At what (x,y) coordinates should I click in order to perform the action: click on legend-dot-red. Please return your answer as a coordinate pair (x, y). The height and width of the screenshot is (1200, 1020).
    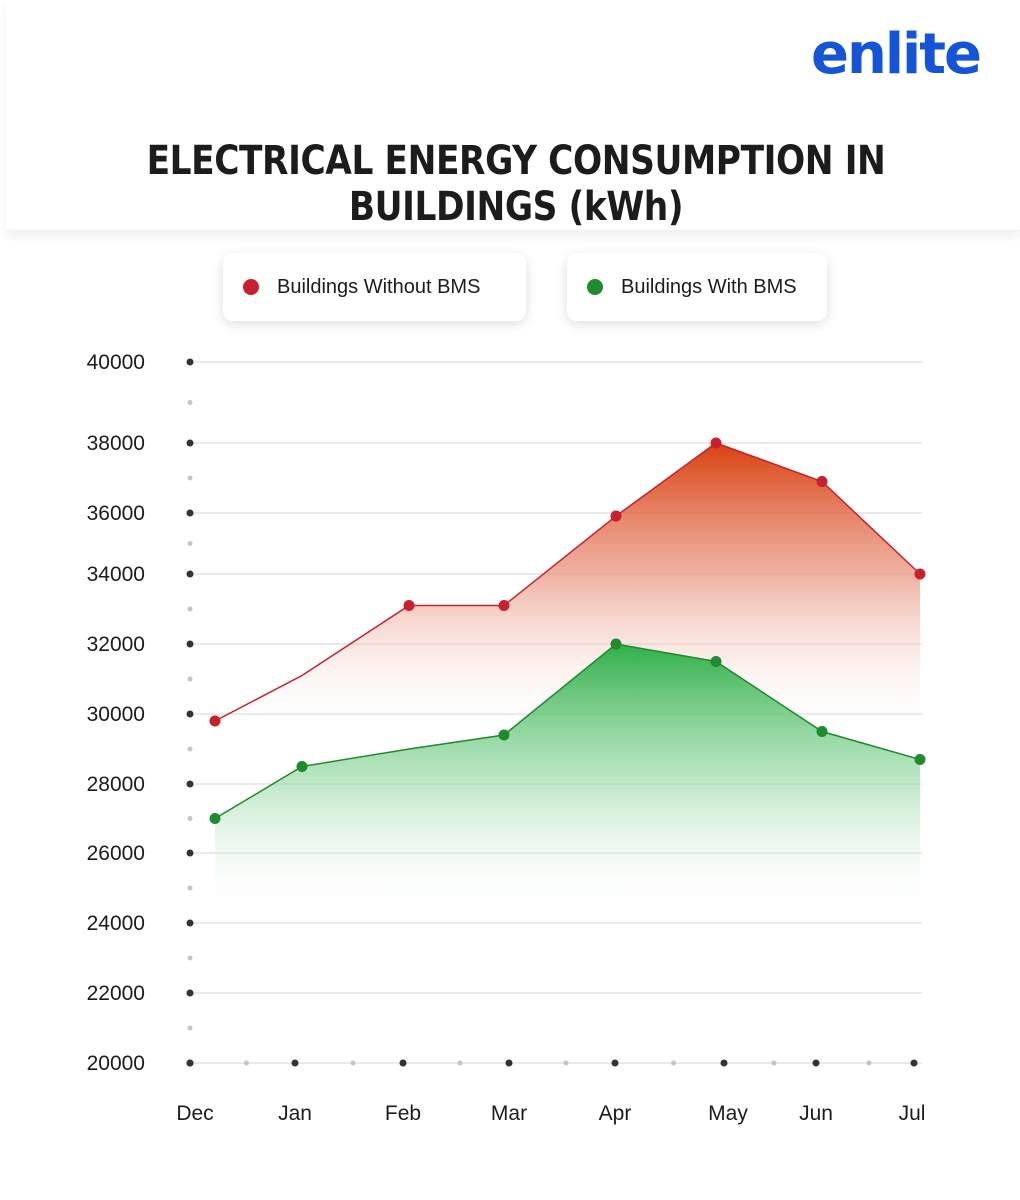
    Looking at the image, I should click on (251, 287).